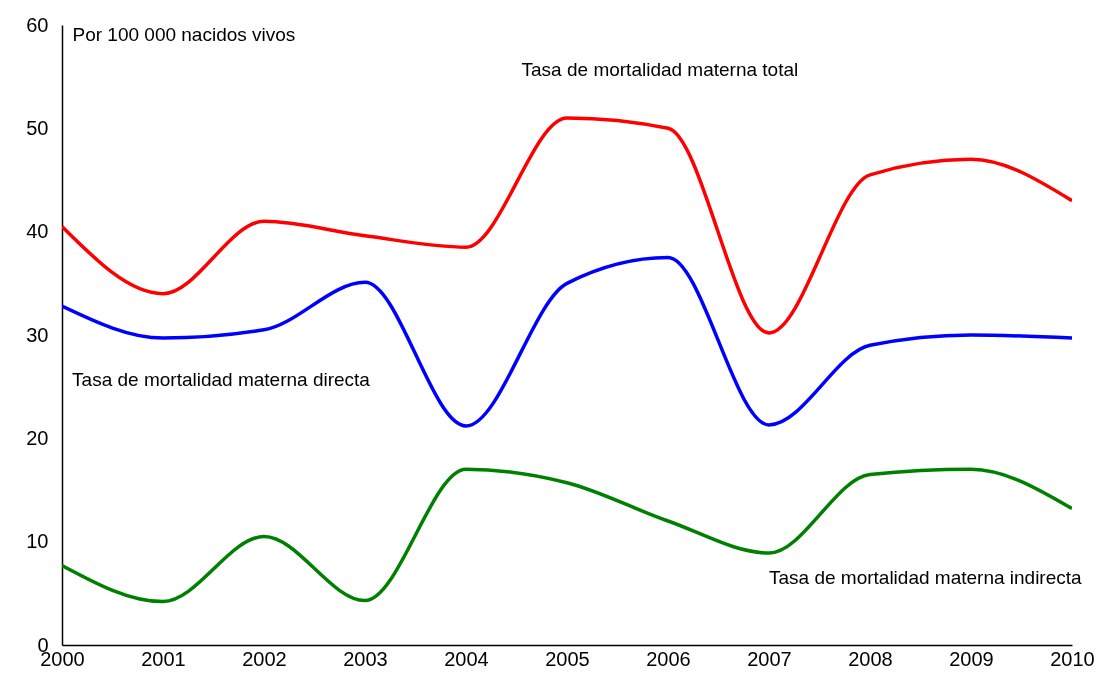 This screenshot has width=1107, height=691. Describe the element at coordinates (37, 24) in the screenshot. I see `y-tick-label: 60` at that location.